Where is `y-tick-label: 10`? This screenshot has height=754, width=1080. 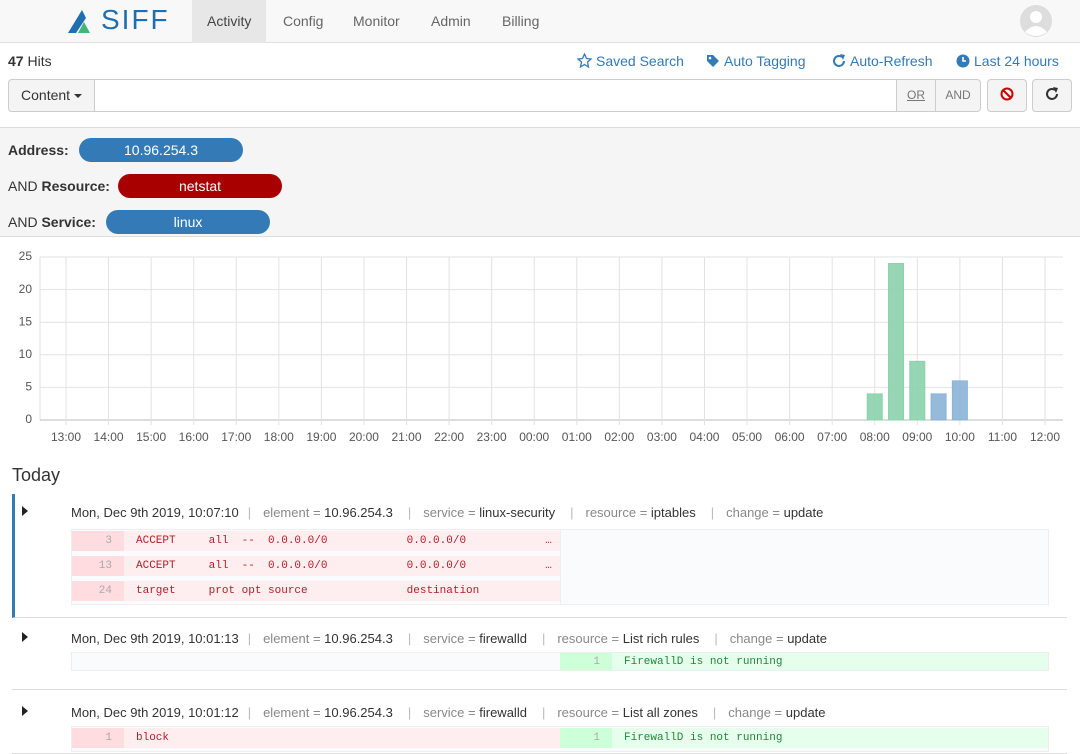 y-tick-label: 10 is located at coordinates (26, 354).